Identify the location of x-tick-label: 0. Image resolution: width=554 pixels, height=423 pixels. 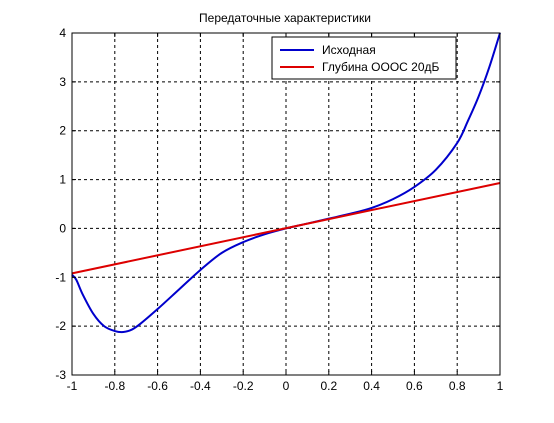
(286, 386).